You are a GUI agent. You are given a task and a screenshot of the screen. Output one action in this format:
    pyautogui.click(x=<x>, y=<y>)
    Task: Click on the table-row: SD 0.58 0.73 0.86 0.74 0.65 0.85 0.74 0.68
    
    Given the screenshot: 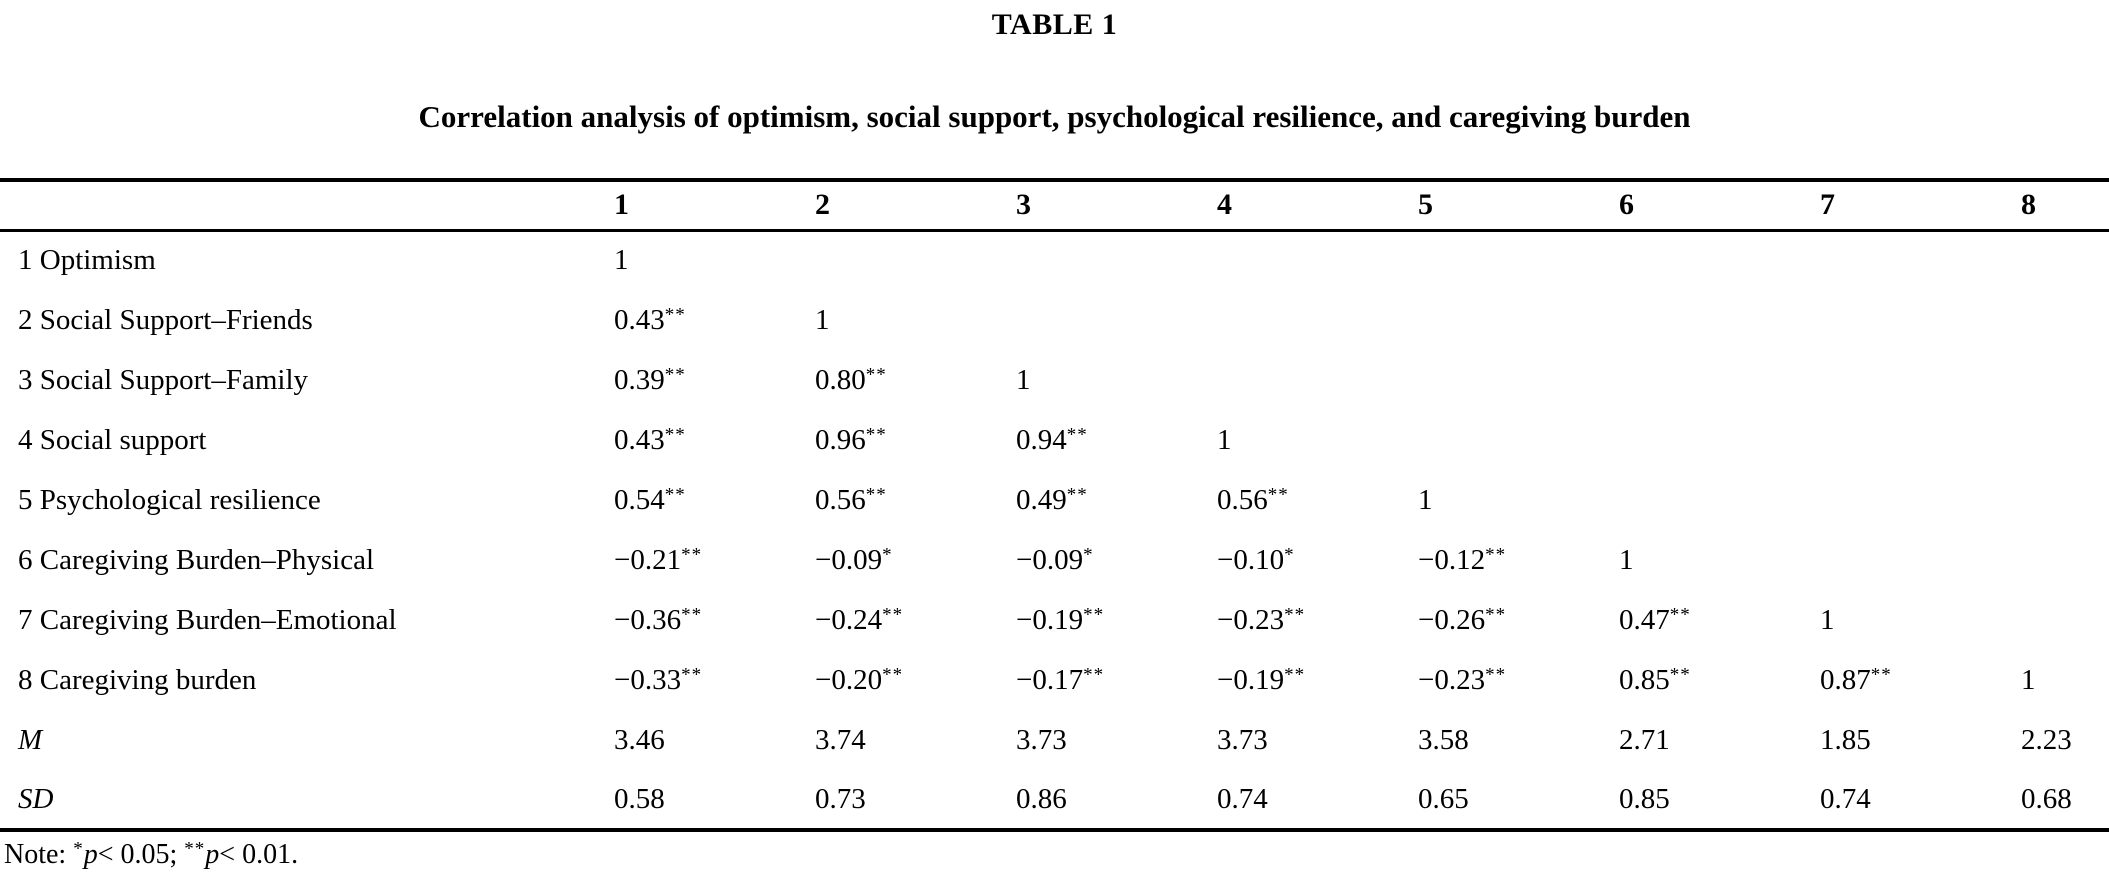 What is the action you would take?
    pyautogui.click(x=1054, y=800)
    